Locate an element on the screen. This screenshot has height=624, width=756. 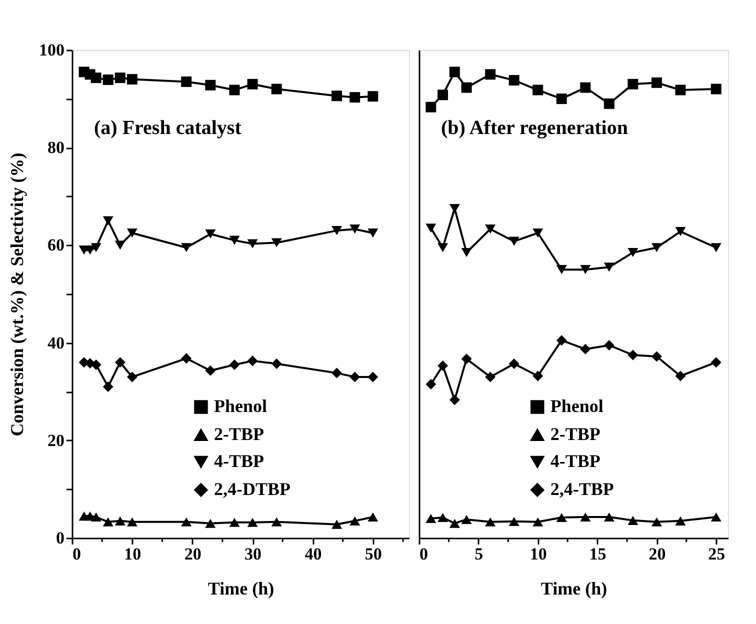
y-tick-label: 80 is located at coordinates (56, 148).